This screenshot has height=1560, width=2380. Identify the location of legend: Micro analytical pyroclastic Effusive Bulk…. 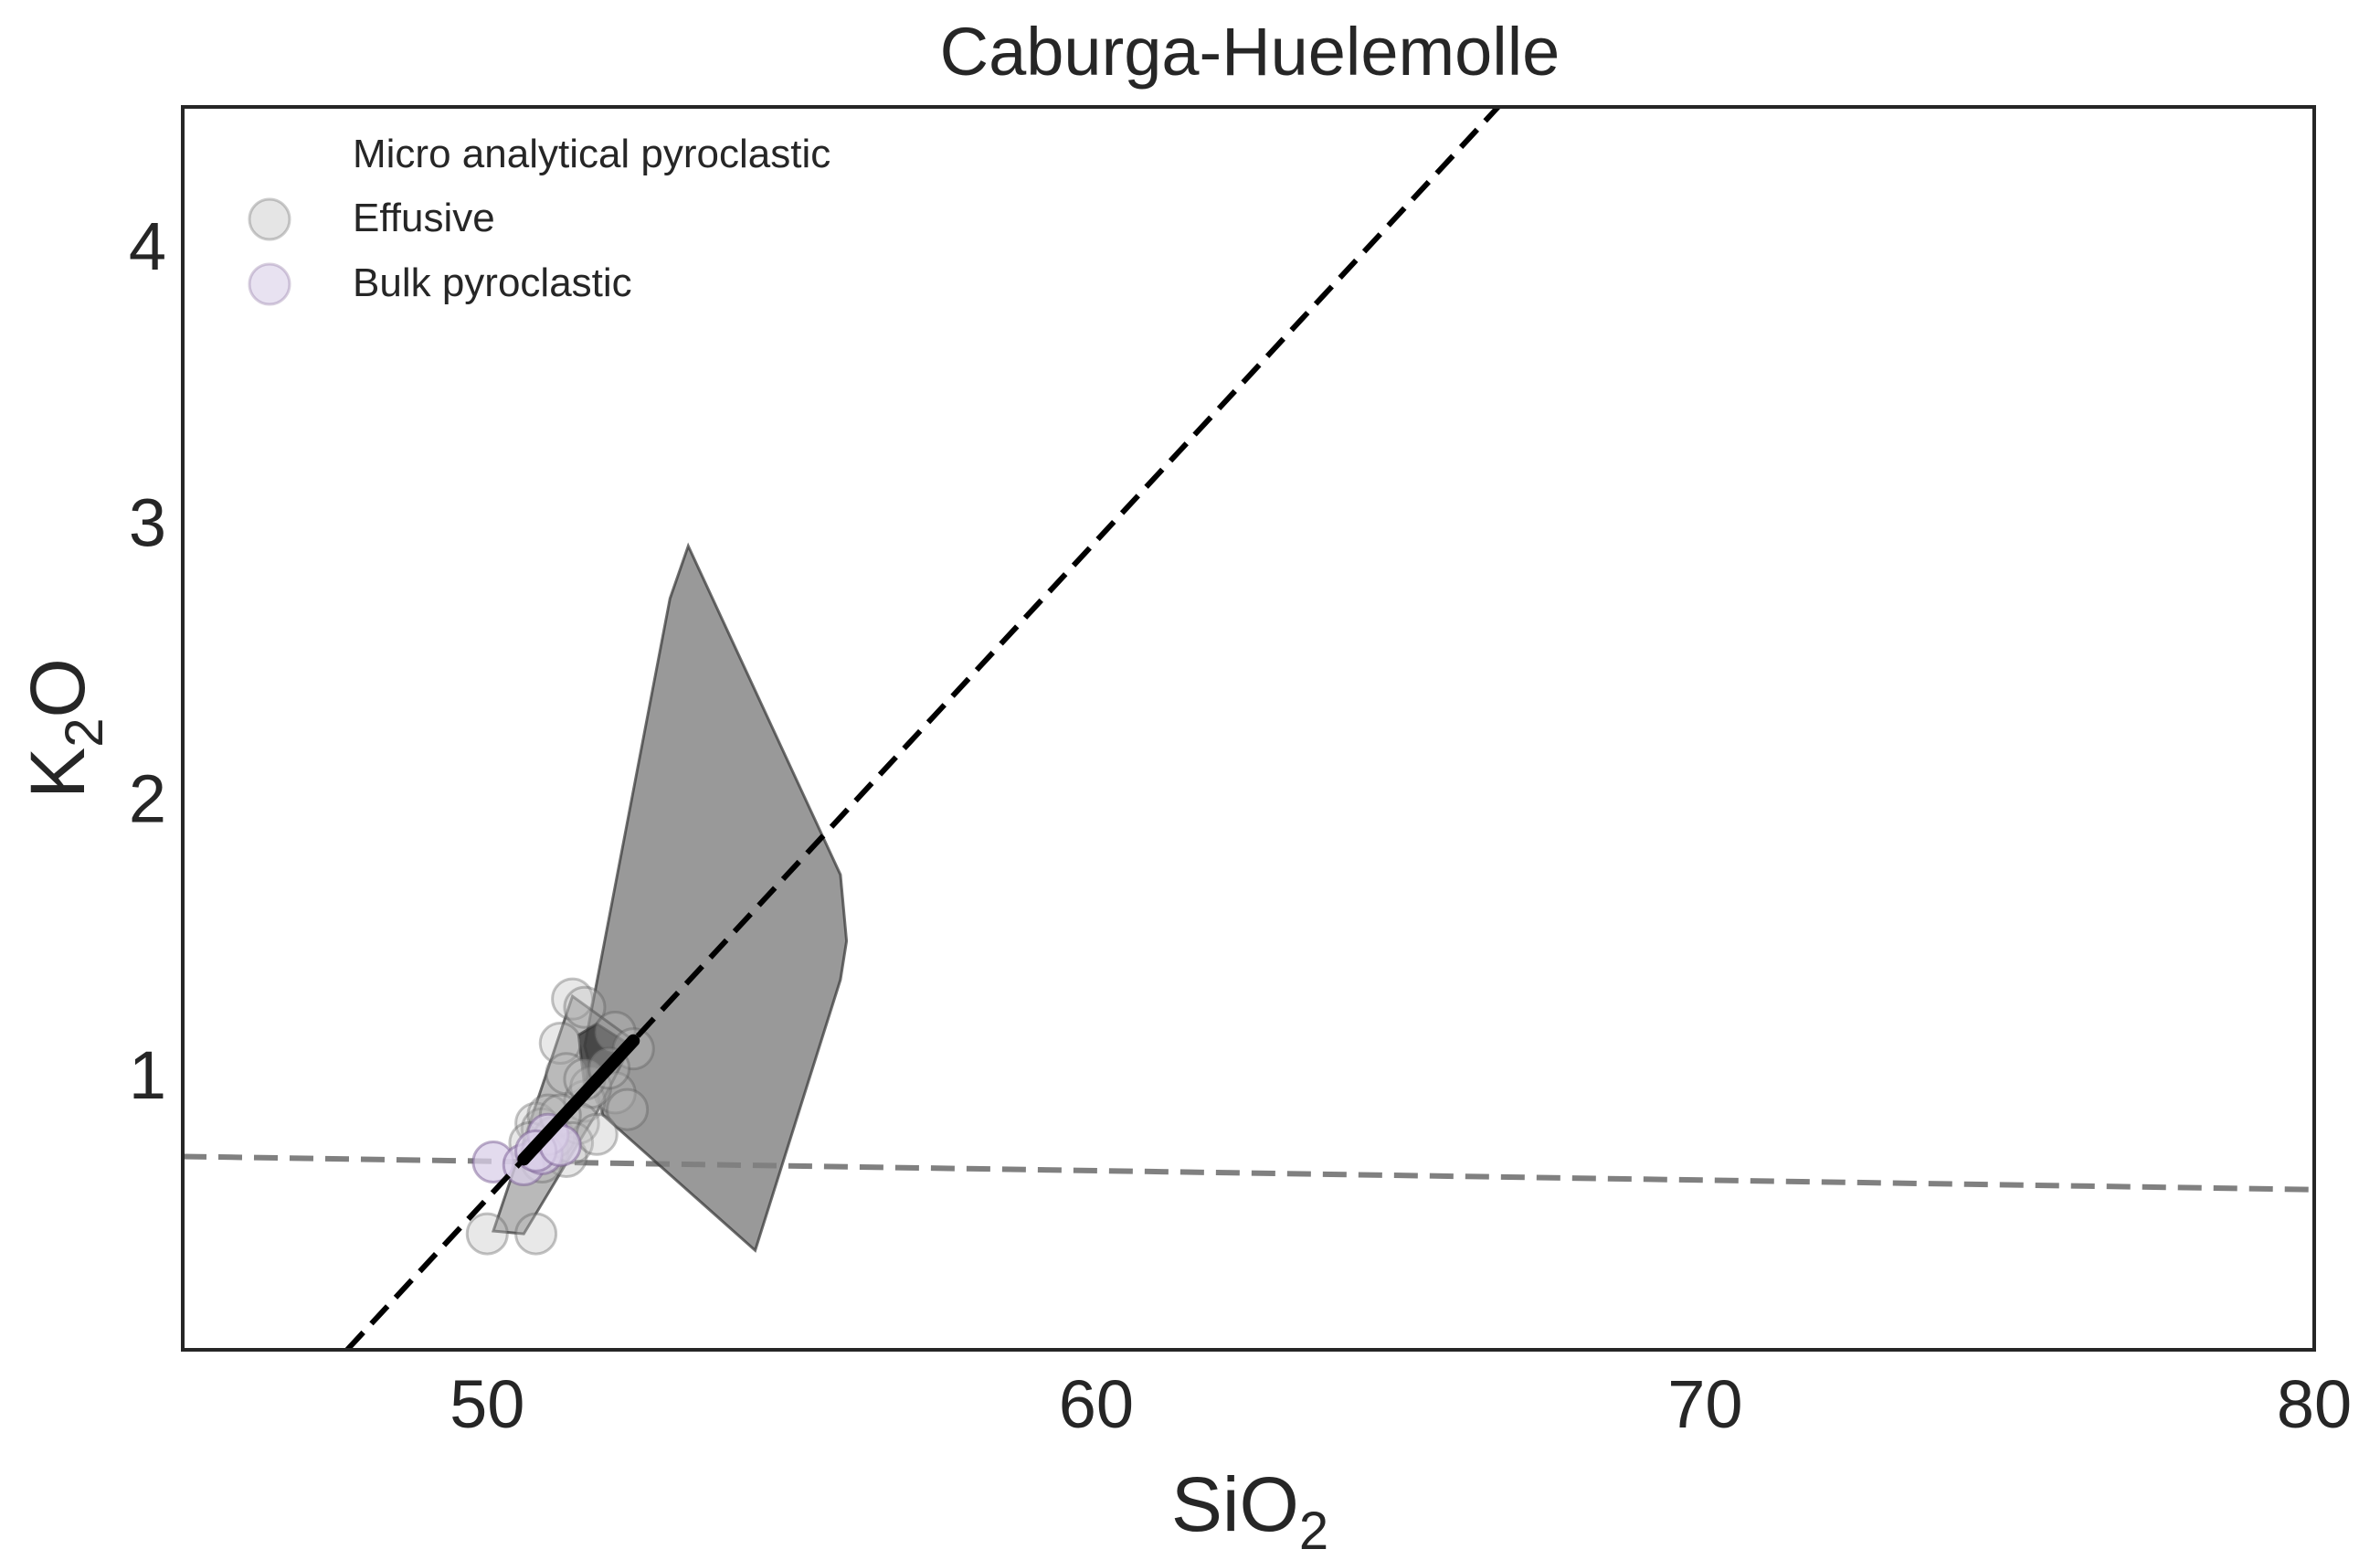
(539, 219).